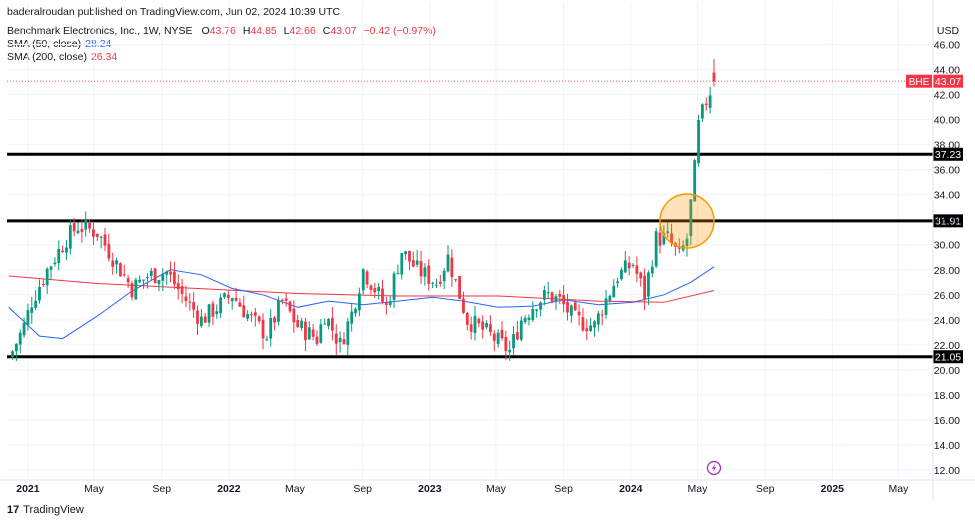 The height and width of the screenshot is (522, 975). What do you see at coordinates (59, 44) in the screenshot?
I see `sma50-legend: SMA (50, close) 28.24` at bounding box center [59, 44].